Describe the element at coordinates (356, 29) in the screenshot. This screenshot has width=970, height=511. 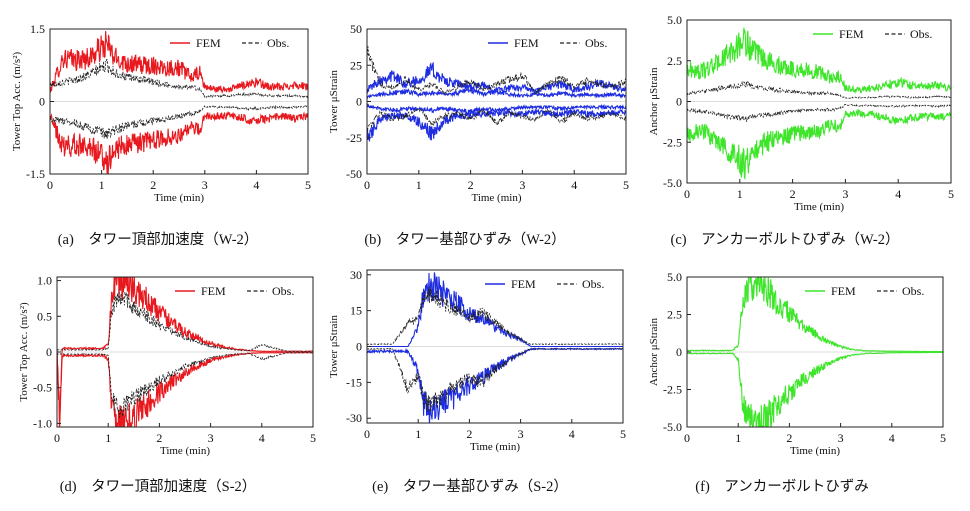
I see `y-tick-label: 50` at that location.